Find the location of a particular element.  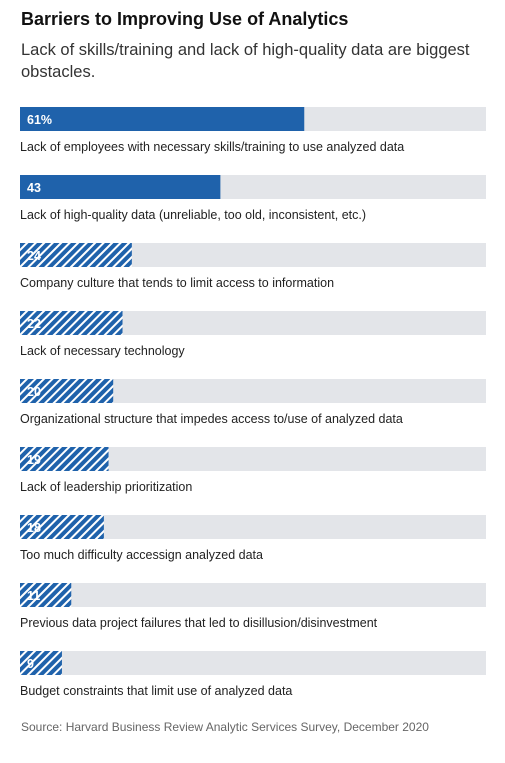

chart-title: Barriers to Improving Use of Analytics is located at coordinates (185, 19).